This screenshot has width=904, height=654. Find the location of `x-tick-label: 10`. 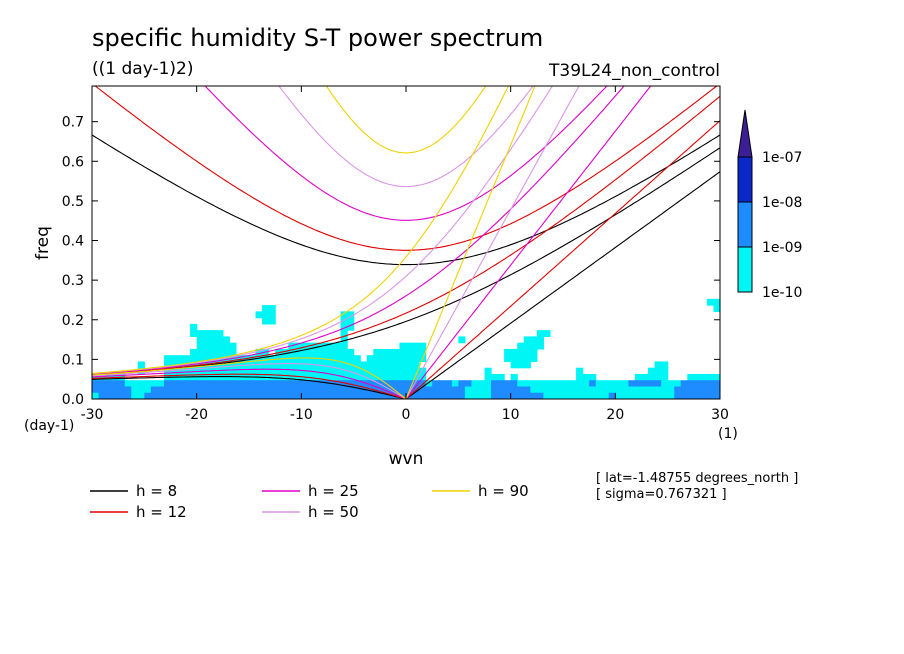

x-tick-label: 10 is located at coordinates (511, 415).